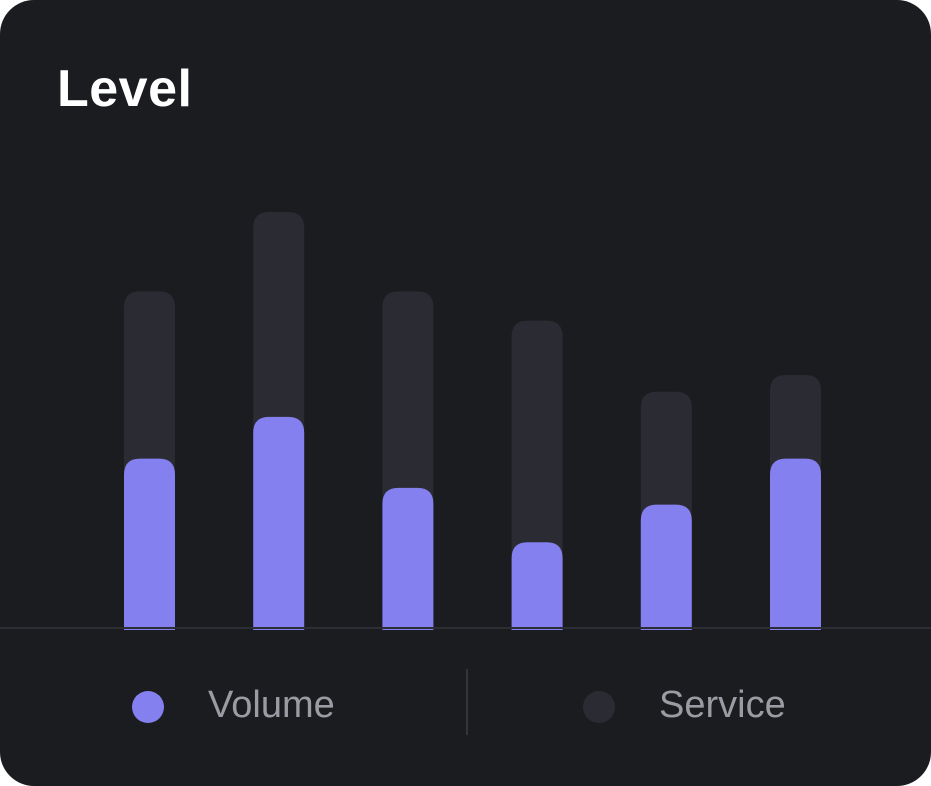 This screenshot has width=931, height=786. Describe the element at coordinates (148, 707) in the screenshot. I see `legend-dot-volume` at that location.